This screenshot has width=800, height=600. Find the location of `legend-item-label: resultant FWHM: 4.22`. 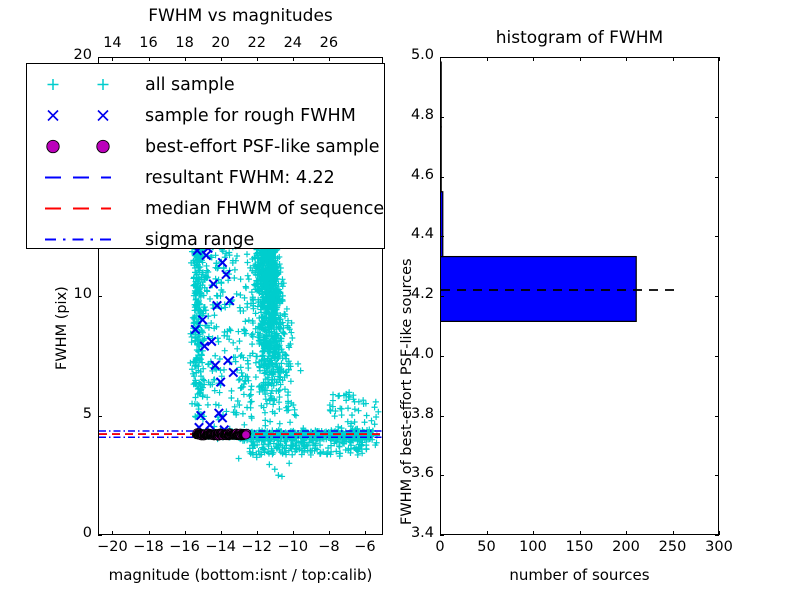

legend-item-label: resultant FWHM: 4.22 is located at coordinates (240, 177).